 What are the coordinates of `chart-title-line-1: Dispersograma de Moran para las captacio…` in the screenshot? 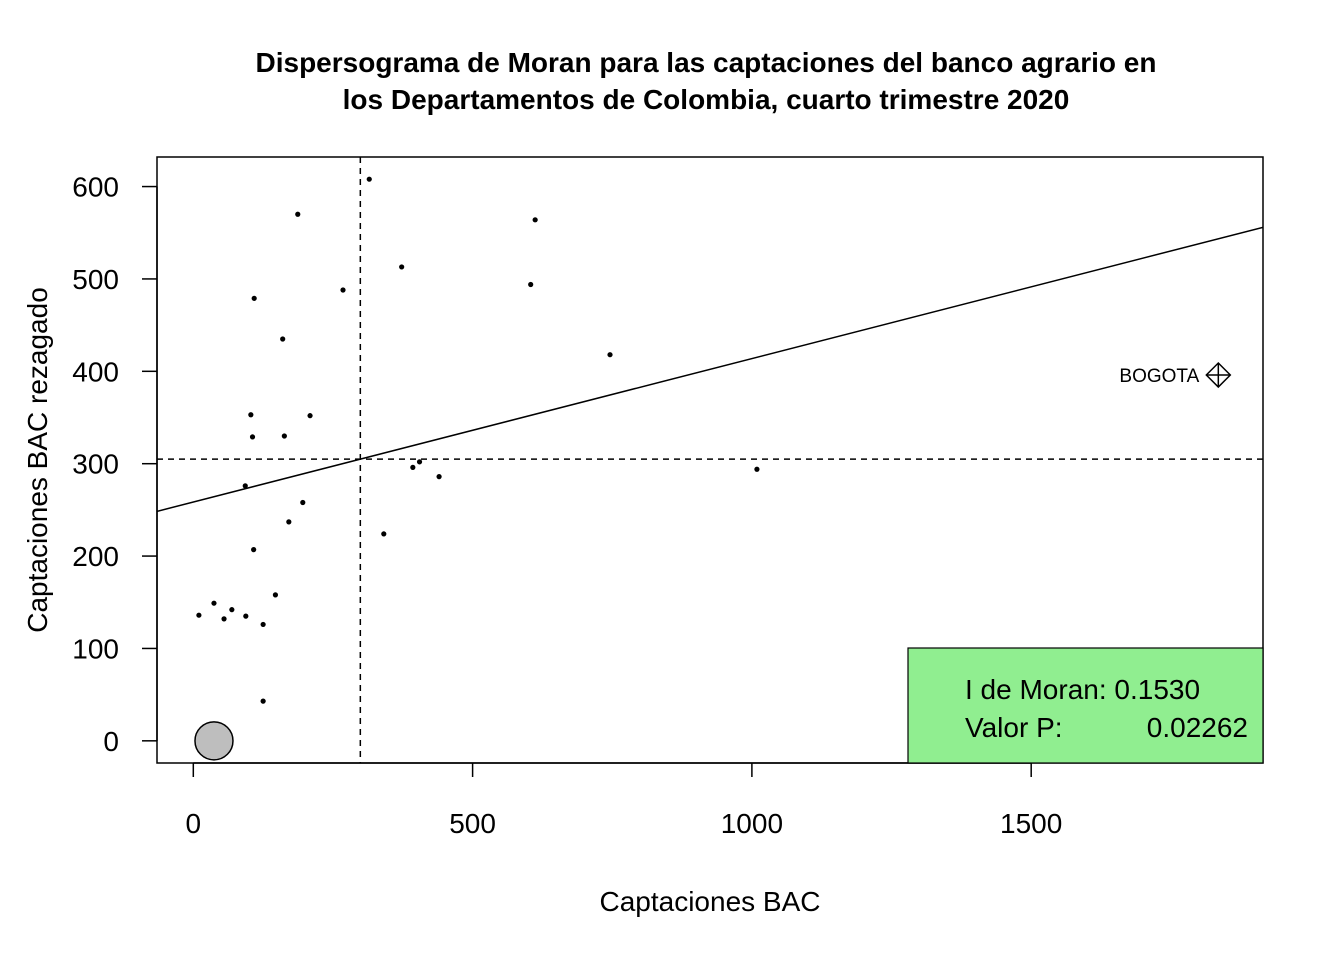 It's located at (706, 62).